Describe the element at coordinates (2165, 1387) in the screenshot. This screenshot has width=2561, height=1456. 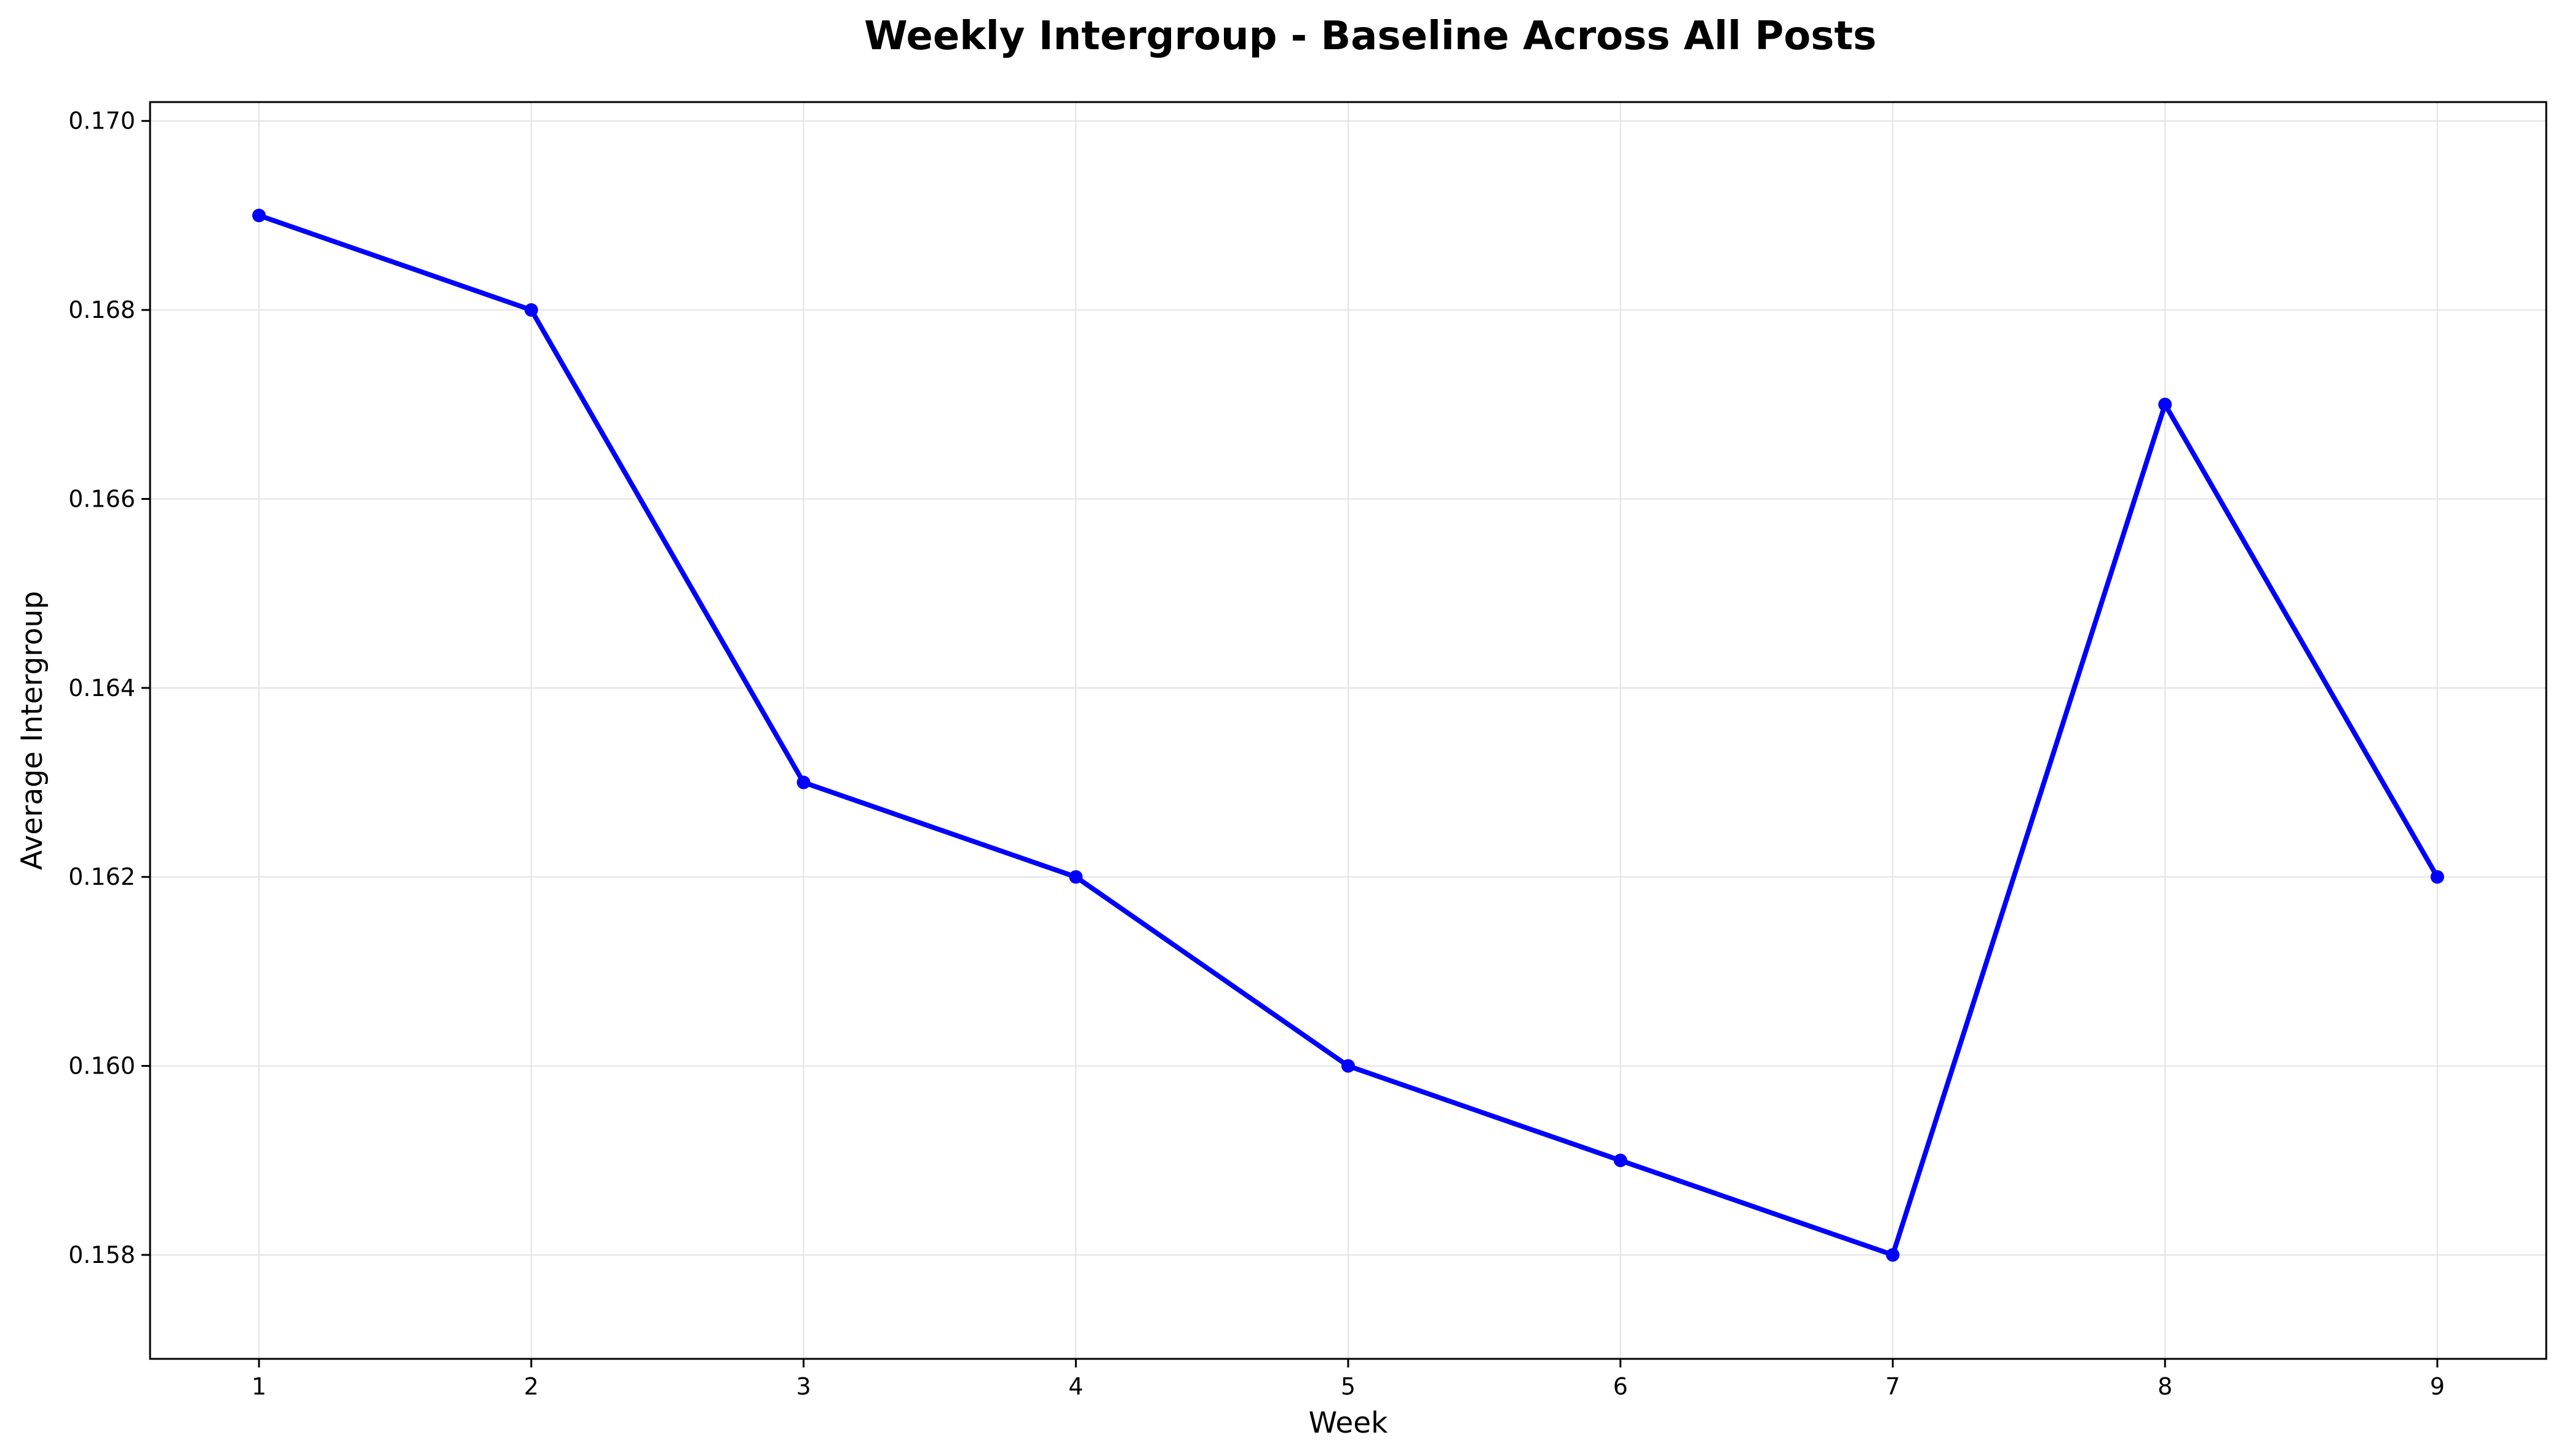
I see `x-tick-label: 8` at that location.